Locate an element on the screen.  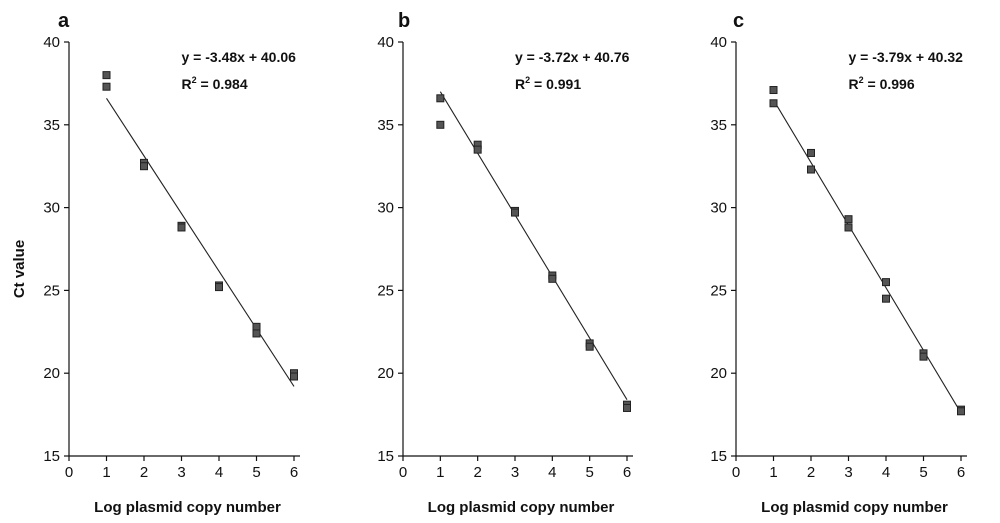
r-squared: R2 = 0.984 is located at coordinates (215, 83).